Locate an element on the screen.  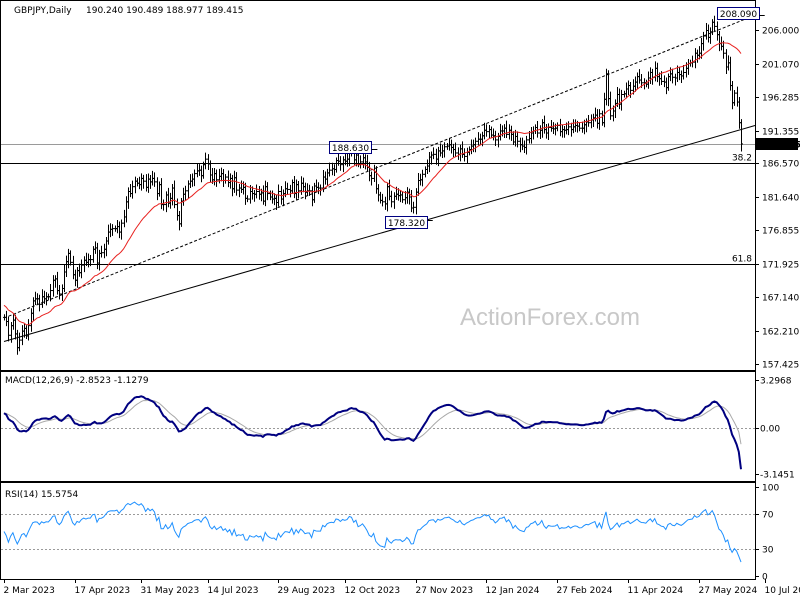
rsi-levels is located at coordinates (378, 532).